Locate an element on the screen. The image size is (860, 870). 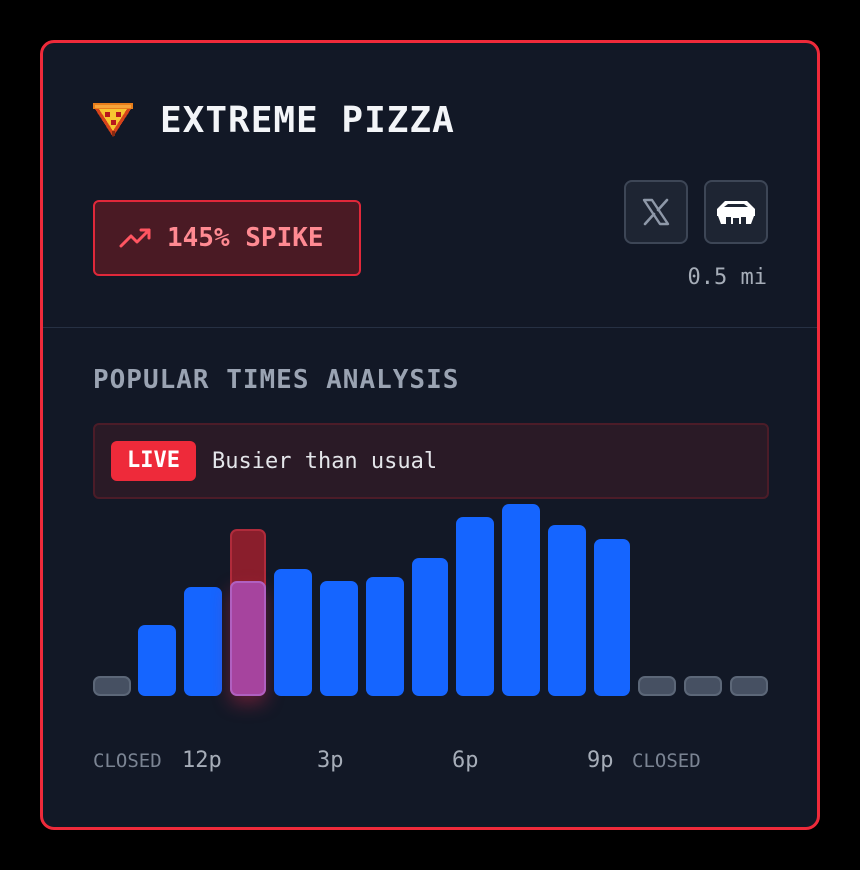
time-label-12p: 12p is located at coordinates (202, 760).